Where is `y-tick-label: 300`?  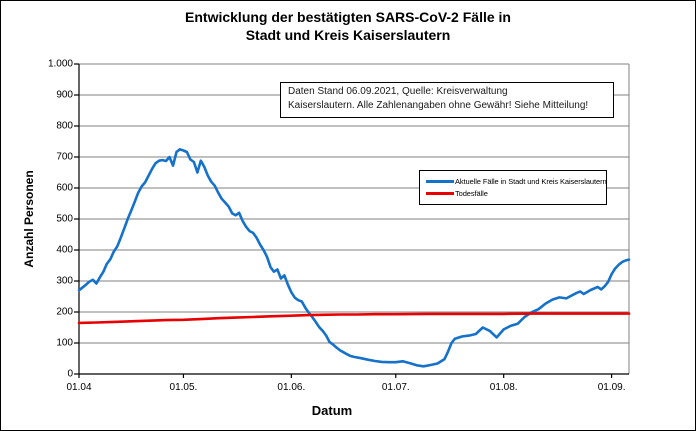
y-tick-label: 300 is located at coordinates (64, 281).